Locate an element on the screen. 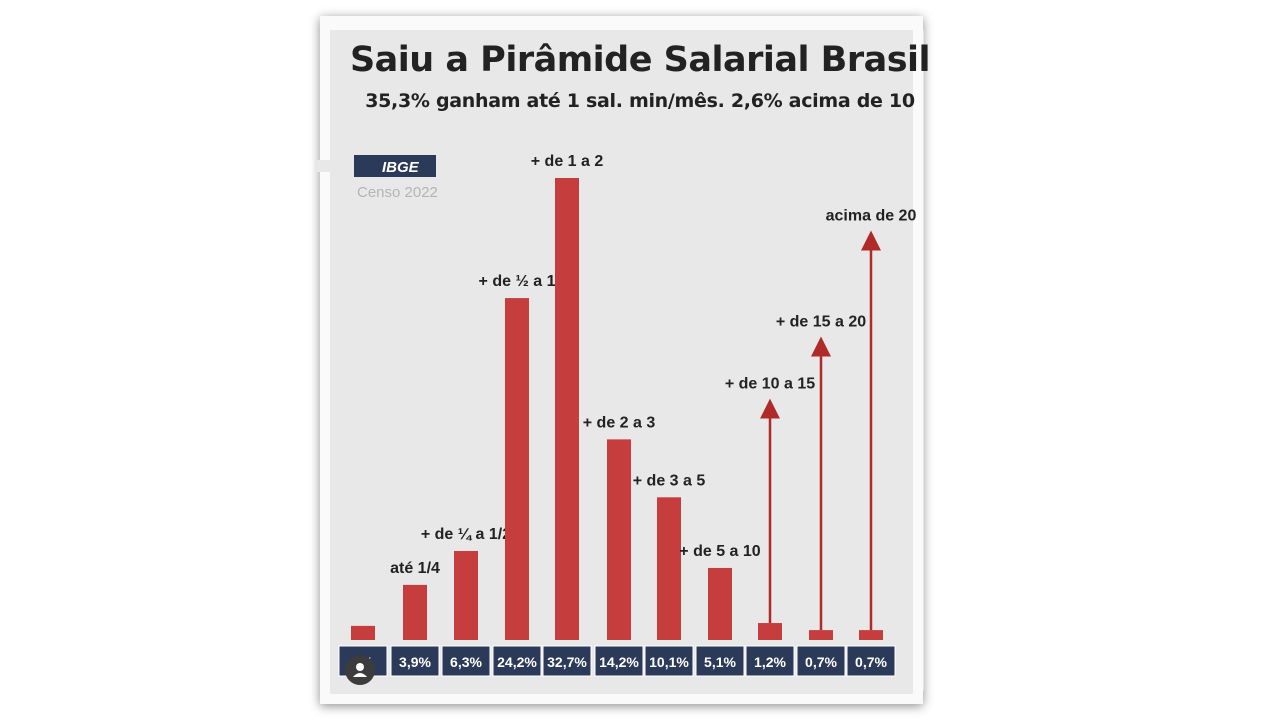 The height and width of the screenshot is (720, 1280). value-label: 6,3% is located at coordinates (466, 662).